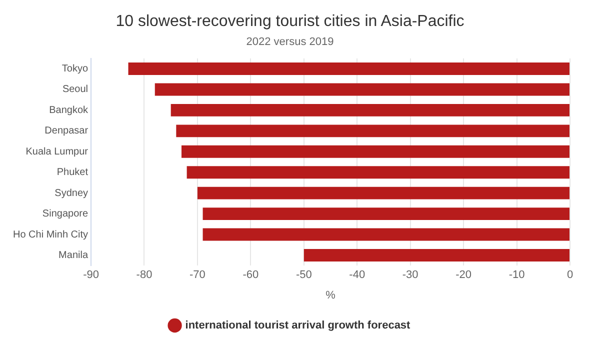 The height and width of the screenshot is (347, 600). I want to click on y-tick-label: Sydney, so click(71, 193).